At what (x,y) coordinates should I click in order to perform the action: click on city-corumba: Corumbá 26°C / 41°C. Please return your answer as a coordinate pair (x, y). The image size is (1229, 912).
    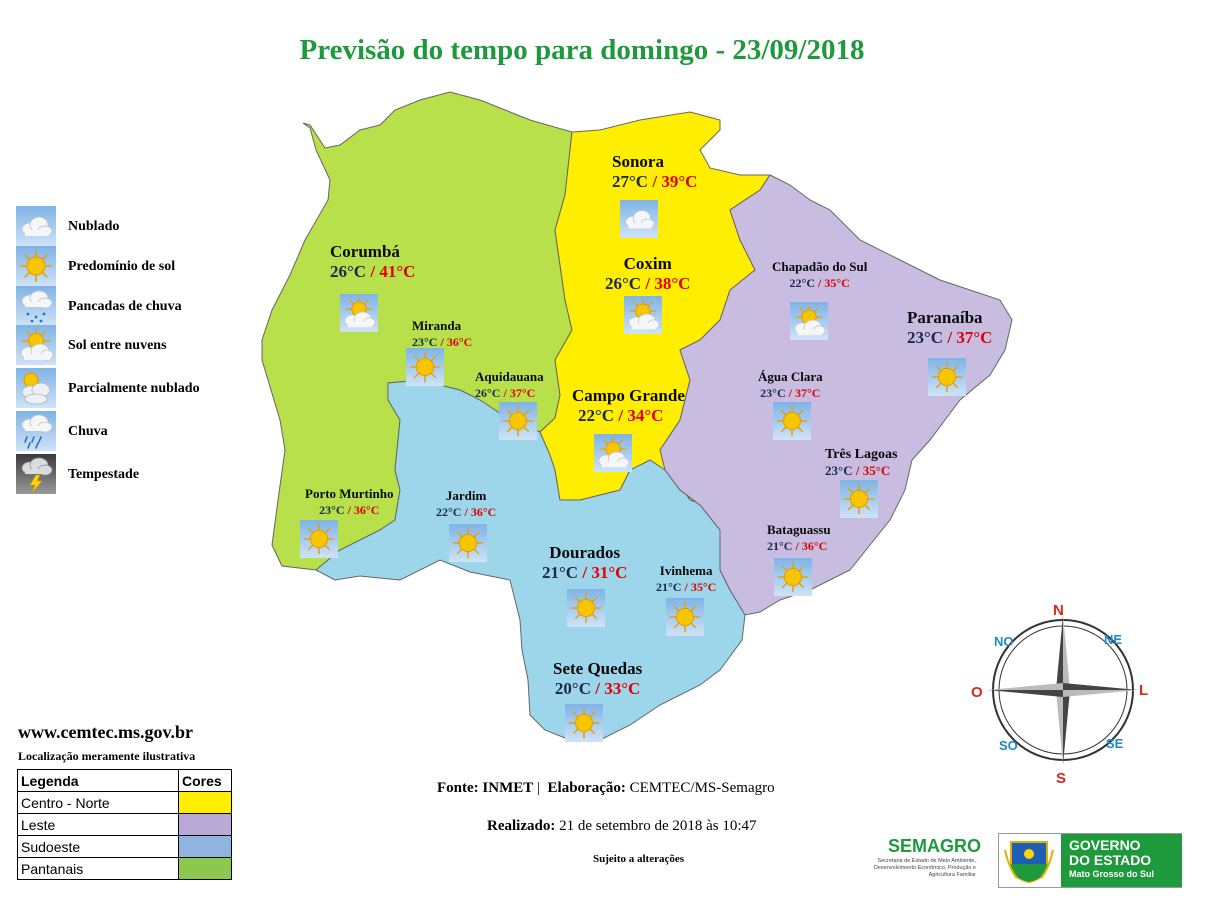
    Looking at the image, I should click on (372, 262).